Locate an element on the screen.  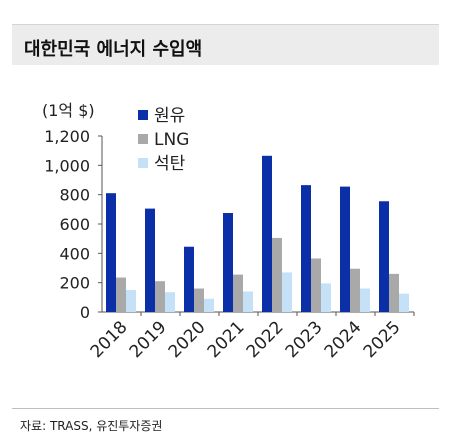
y-tick-label: 0 is located at coordinates (85, 312).